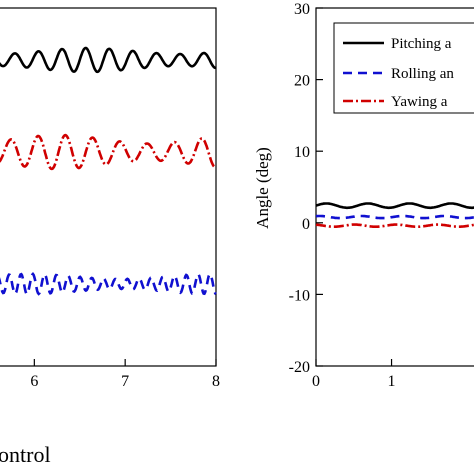 This screenshot has width=474, height=474. What do you see at coordinates (302, 81) in the screenshot?
I see `right-y-tick-label: 20` at bounding box center [302, 81].